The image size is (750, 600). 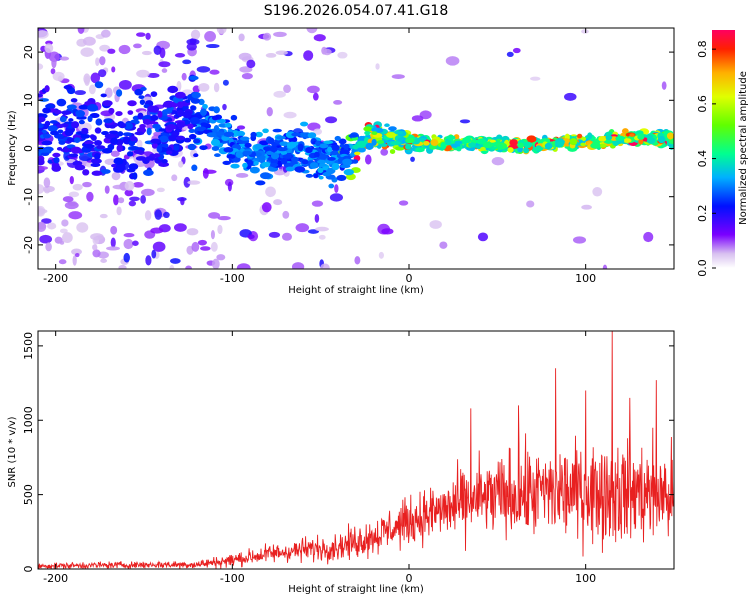 I want to click on colorbar-label: Normalized spectral amplitude, so click(x=743, y=148).